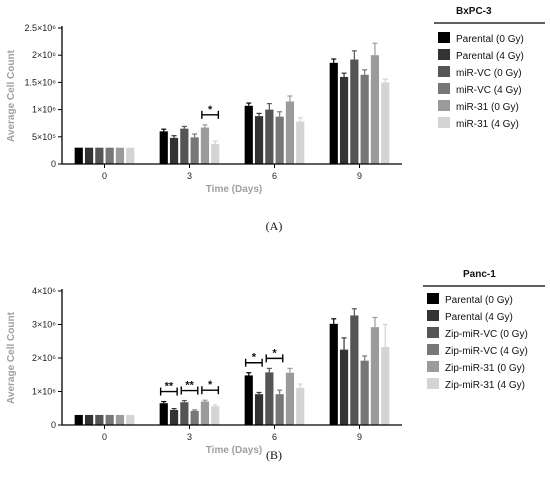  Describe the element at coordinates (44, 110) in the screenshot. I see `y-tick-label: 1×10⁶` at that location.